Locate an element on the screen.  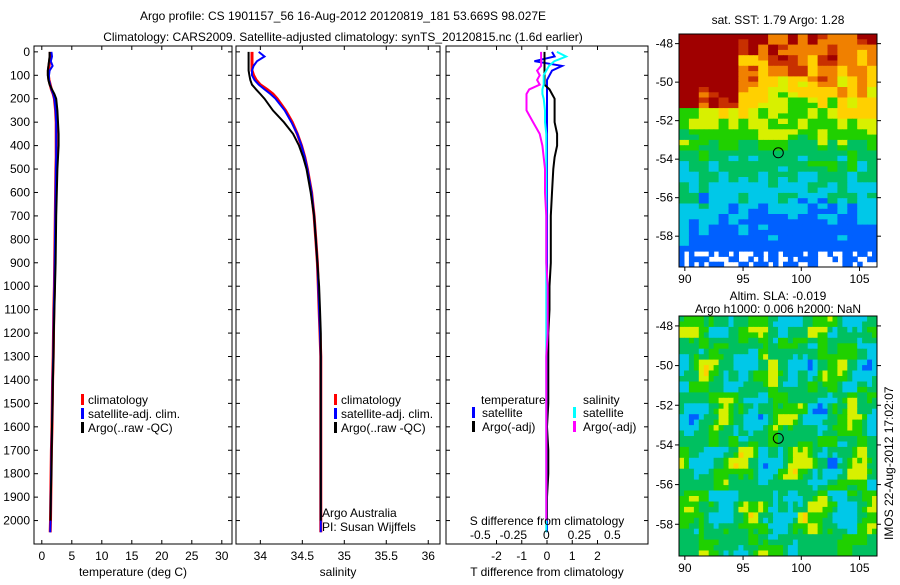
legend-swatch is located at coordinates (82, 399).